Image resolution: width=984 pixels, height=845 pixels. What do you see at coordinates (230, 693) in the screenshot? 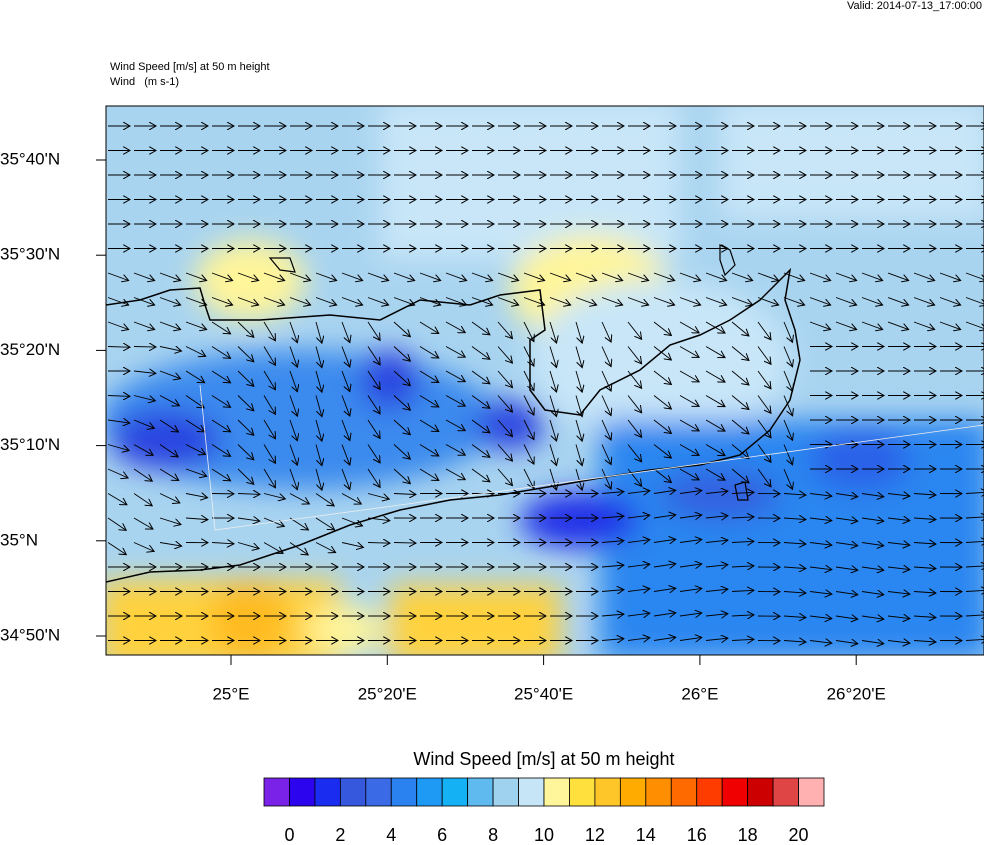
I see `x-tick-label: 25°E` at bounding box center [230, 693].